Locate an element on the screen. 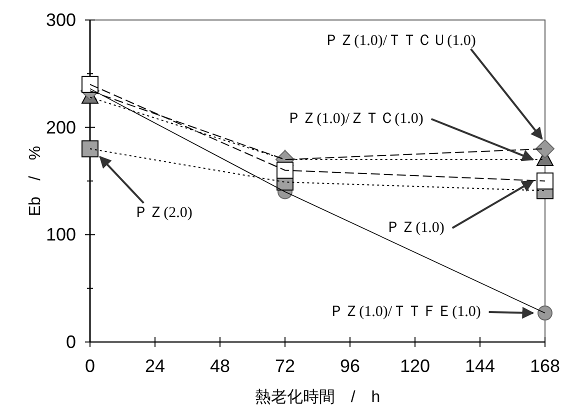 The width and height of the screenshot is (569, 408). x-tick-label: 72 is located at coordinates (285, 366).